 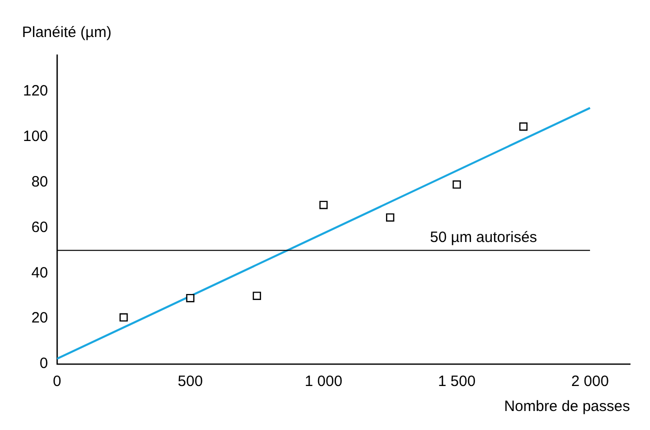 What do you see at coordinates (567, 407) in the screenshot?
I see `x-axis-title: Nombre de passes` at bounding box center [567, 407].